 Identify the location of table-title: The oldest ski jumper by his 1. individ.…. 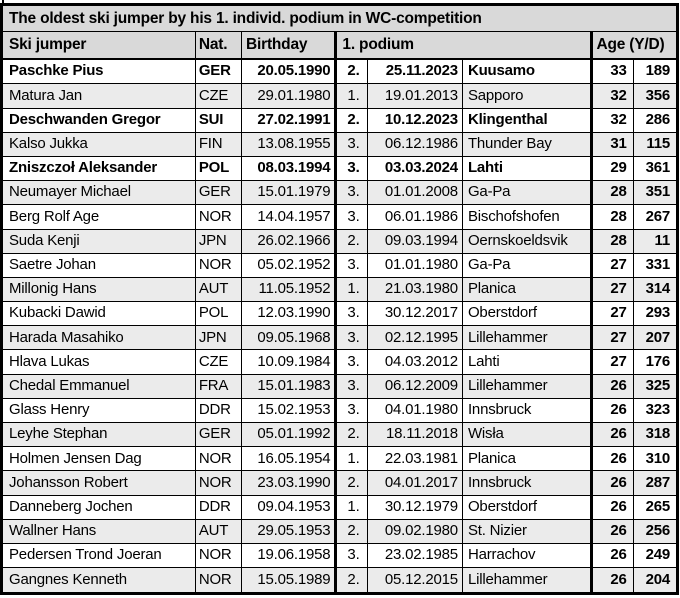
(339, 18).